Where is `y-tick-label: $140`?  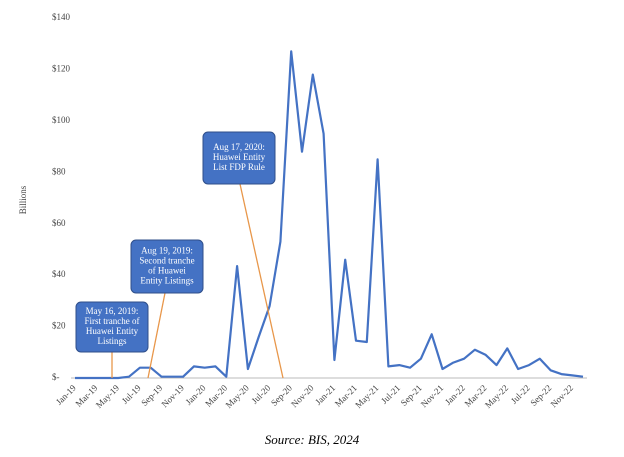
y-tick-label: $140 is located at coordinates (61, 17).